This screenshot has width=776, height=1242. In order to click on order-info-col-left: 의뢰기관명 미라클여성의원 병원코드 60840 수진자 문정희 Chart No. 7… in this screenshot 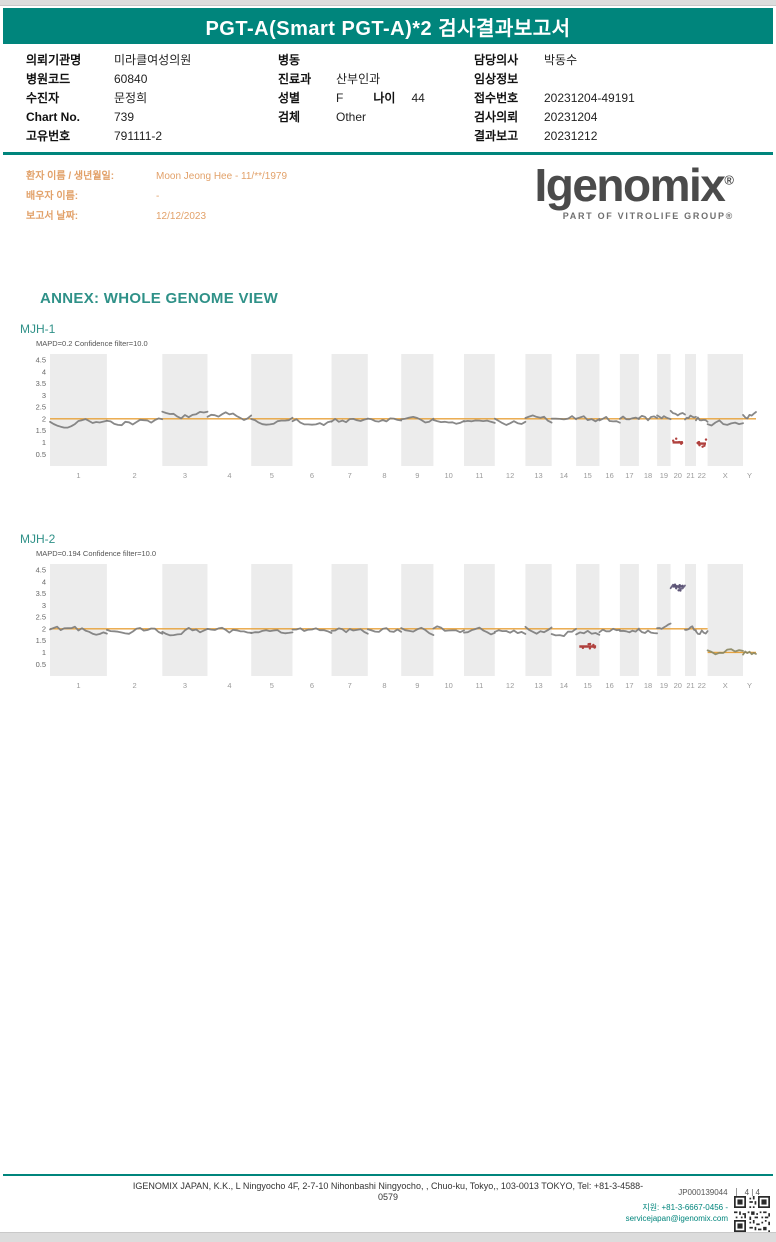, I will do `click(152, 98)`.